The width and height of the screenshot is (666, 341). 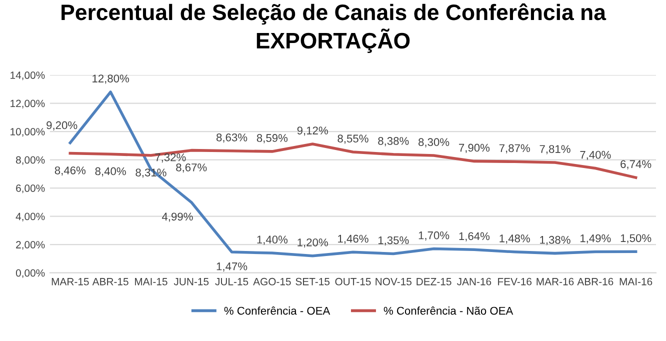 What do you see at coordinates (449, 310) in the screenshot?
I see `legend-label: % Conferência - Não OEA` at bounding box center [449, 310].